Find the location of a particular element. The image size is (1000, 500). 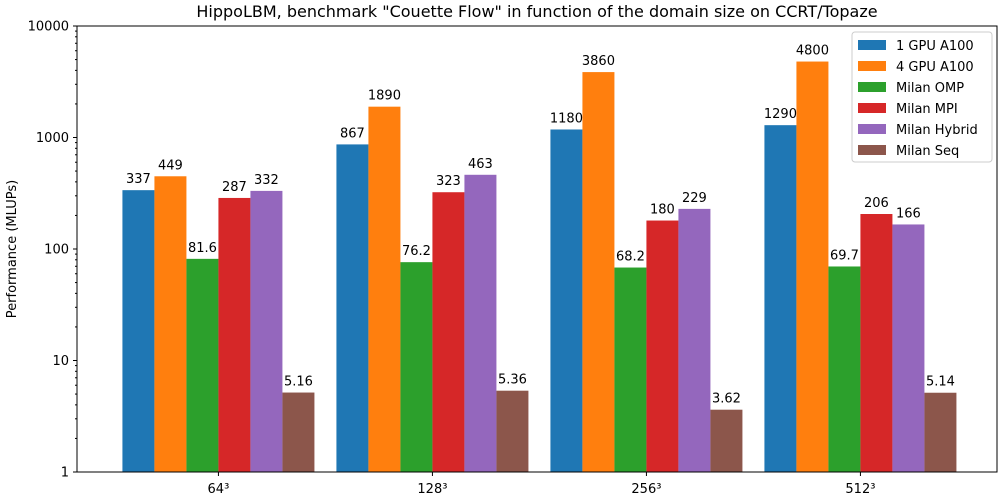

data-label: 337 is located at coordinates (138, 179).